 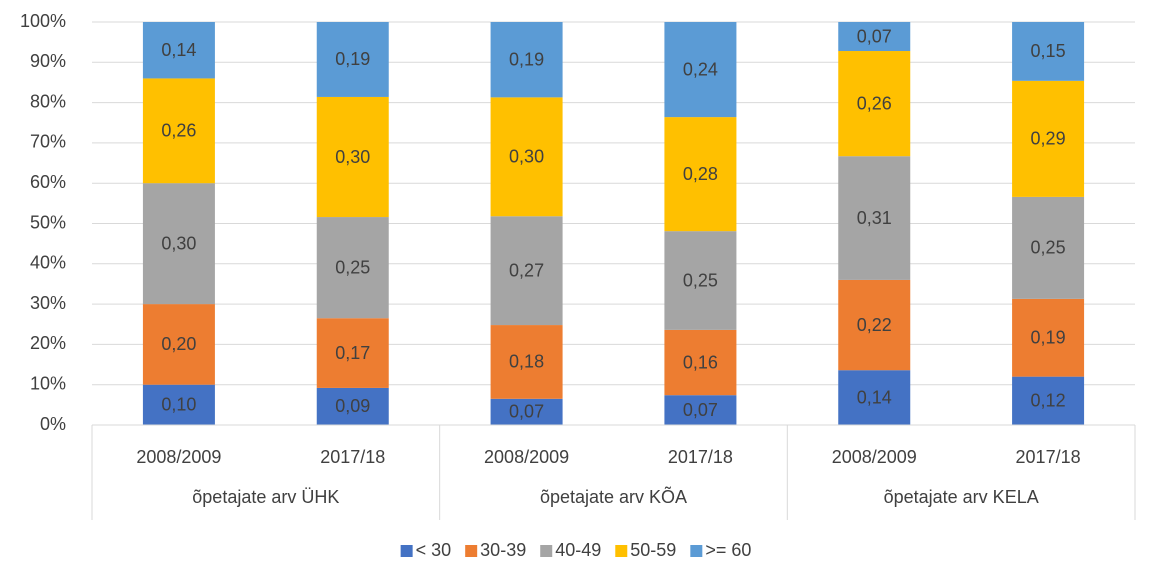 I want to click on data-label: 0,31, so click(x=874, y=218).